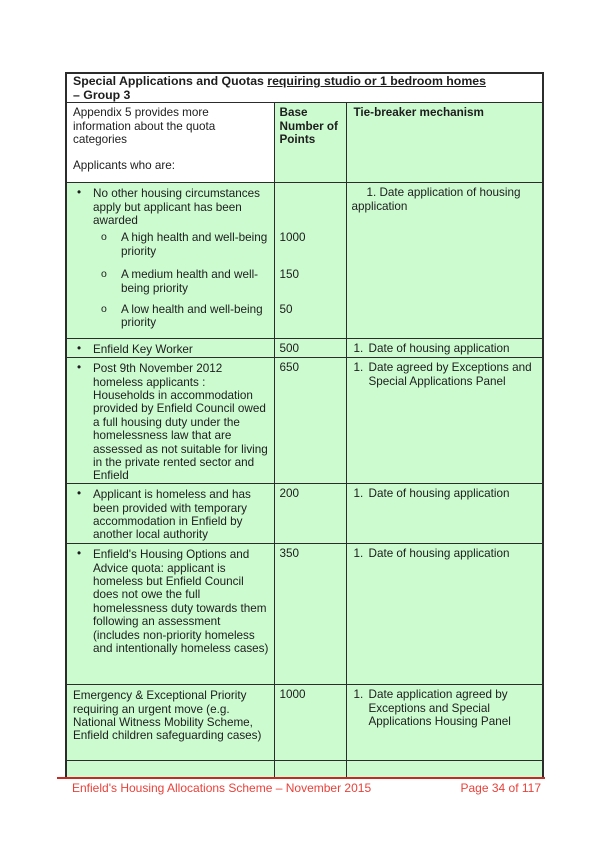 This screenshot has height=850, width=601. What do you see at coordinates (310, 143) in the screenshot?
I see `header-cell-points: Base Number of Points` at bounding box center [310, 143].